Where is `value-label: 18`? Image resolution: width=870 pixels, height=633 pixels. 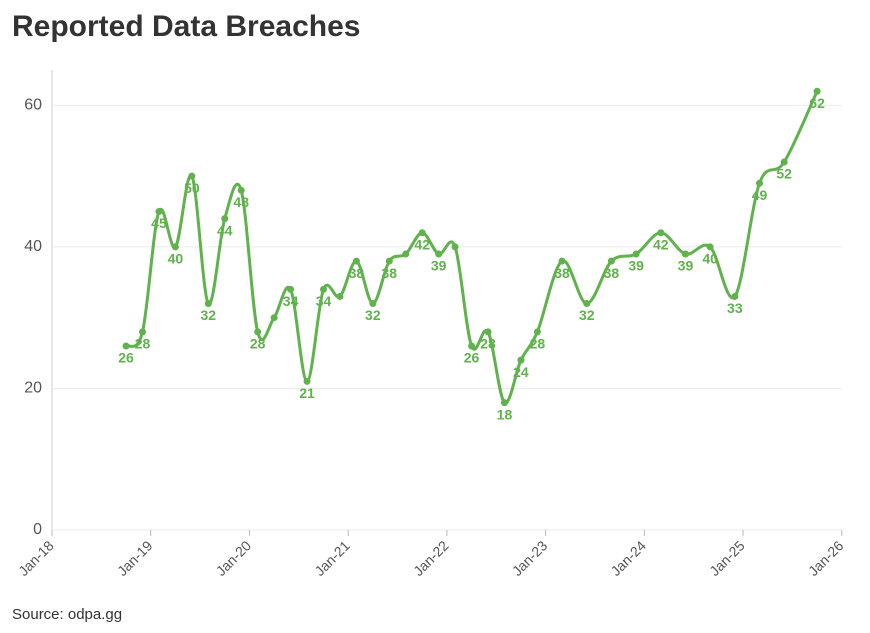
value-label: 18 is located at coordinates (505, 414).